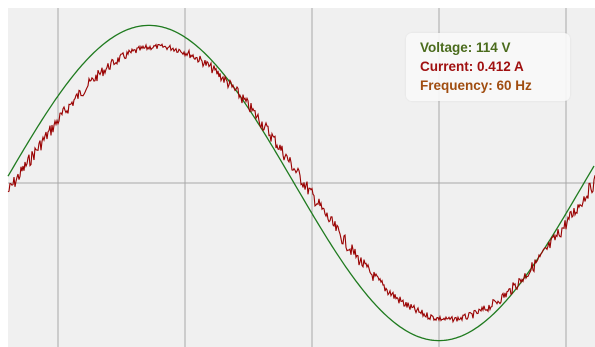 The width and height of the screenshot is (595, 347). Describe the element at coordinates (495, 85) in the screenshot. I see `frequency-readout: Frequency: 60 Hz` at that location.